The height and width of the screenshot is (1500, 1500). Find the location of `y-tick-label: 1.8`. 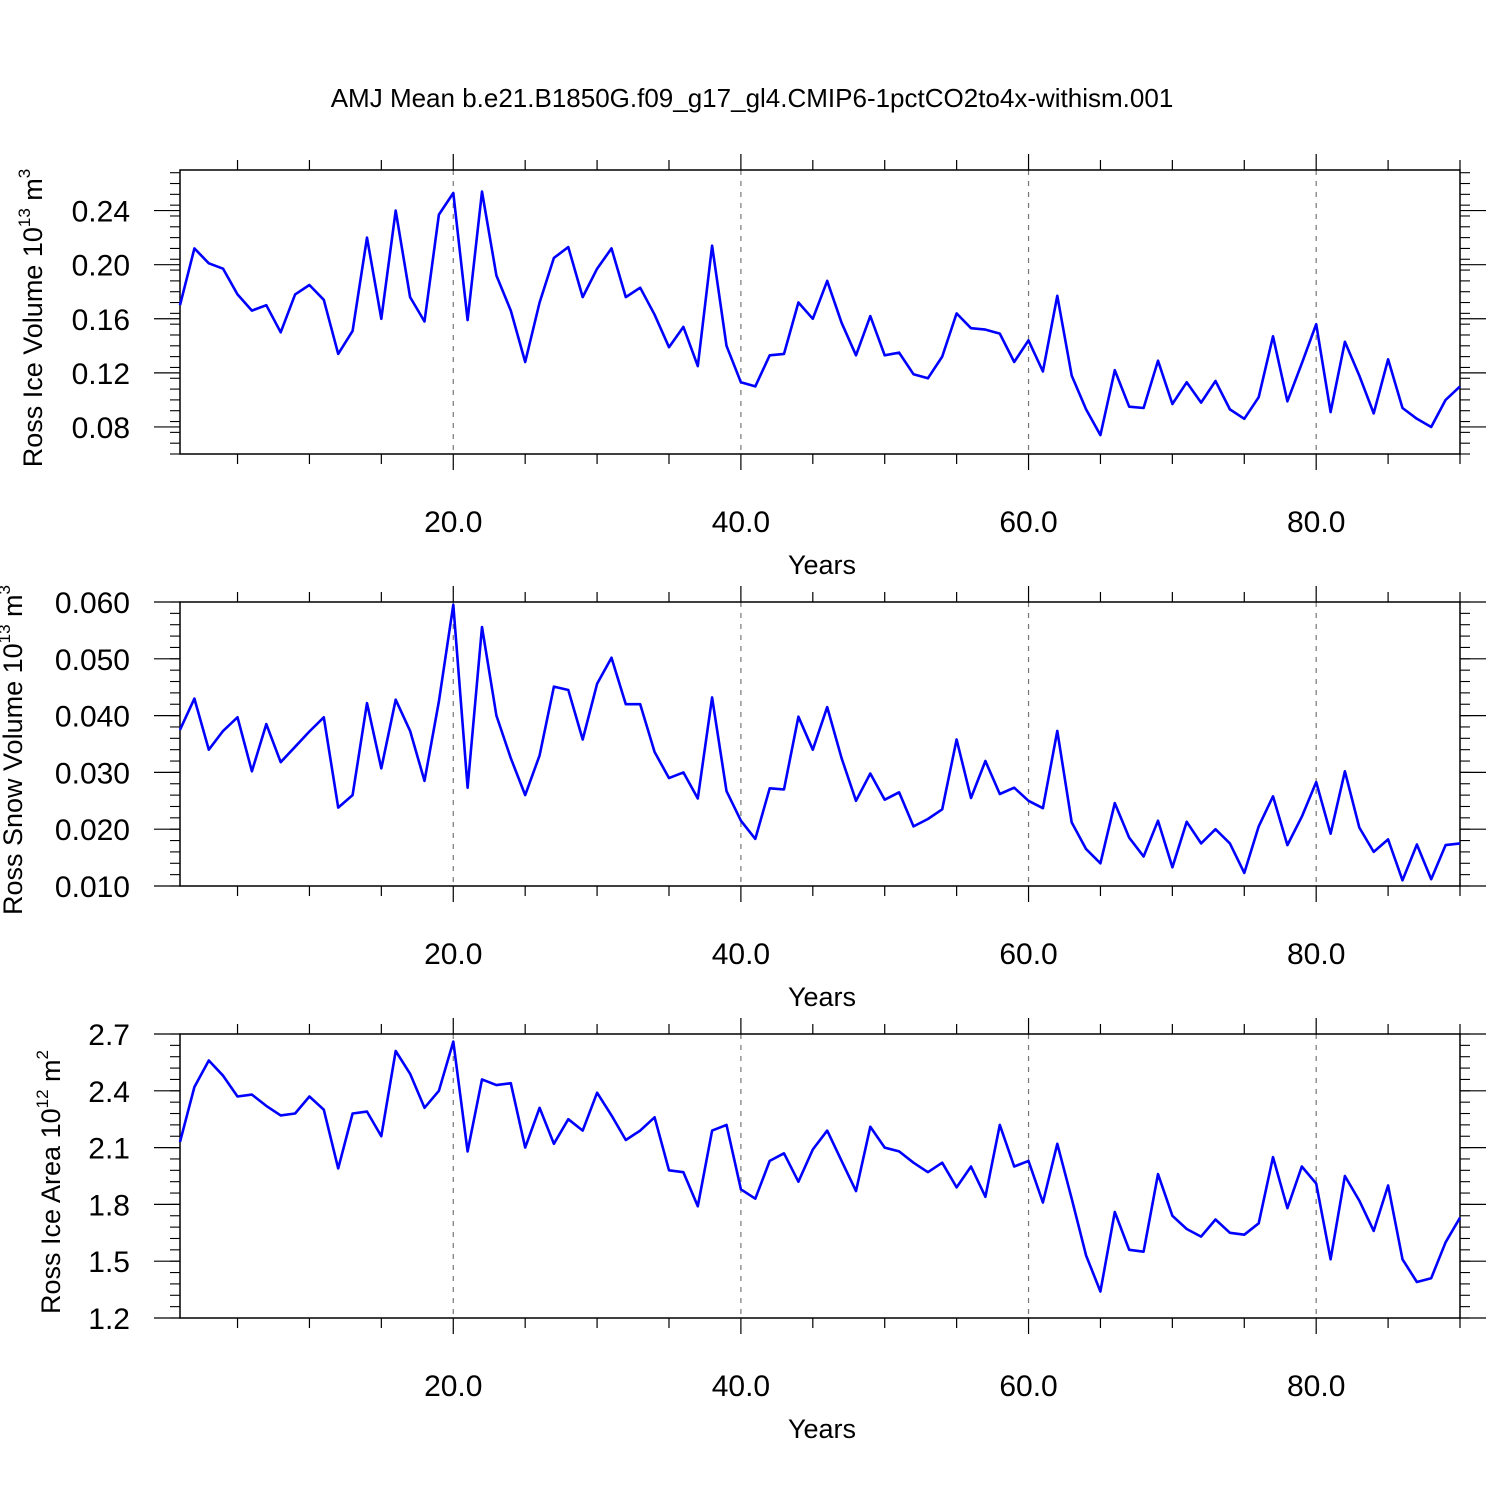

y-tick-label: 1.8 is located at coordinates (109, 1205).